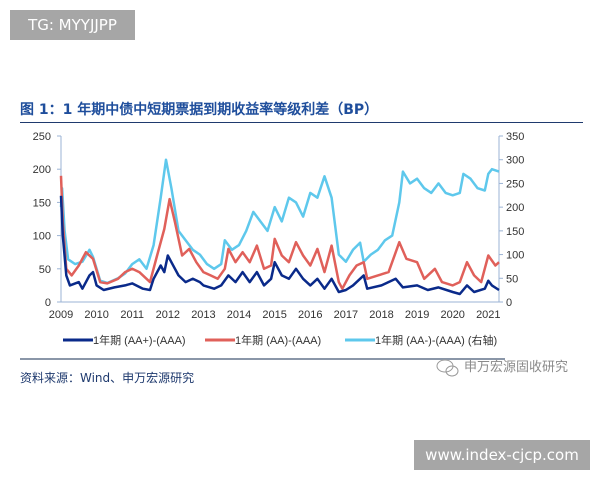  What do you see at coordinates (274, 315) in the screenshot?
I see `x-tick-label: 2015` at bounding box center [274, 315].